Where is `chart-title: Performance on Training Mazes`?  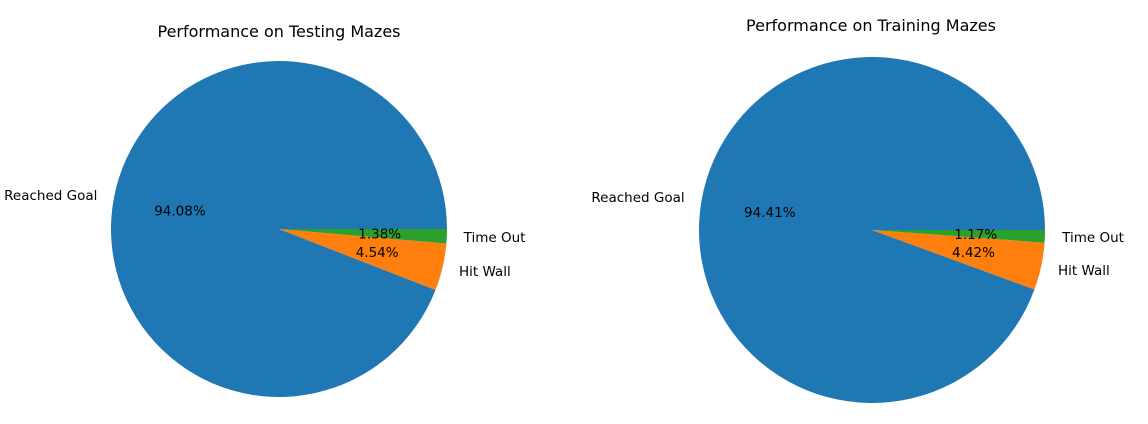 chart-title: Performance on Training Mazes is located at coordinates (871, 25).